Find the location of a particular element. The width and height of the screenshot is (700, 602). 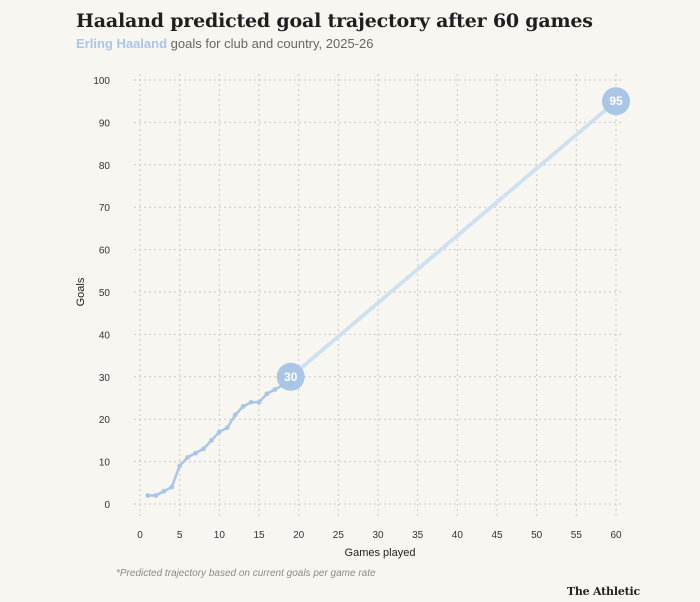

y-tick-label-40: 40 is located at coordinates (105, 335).